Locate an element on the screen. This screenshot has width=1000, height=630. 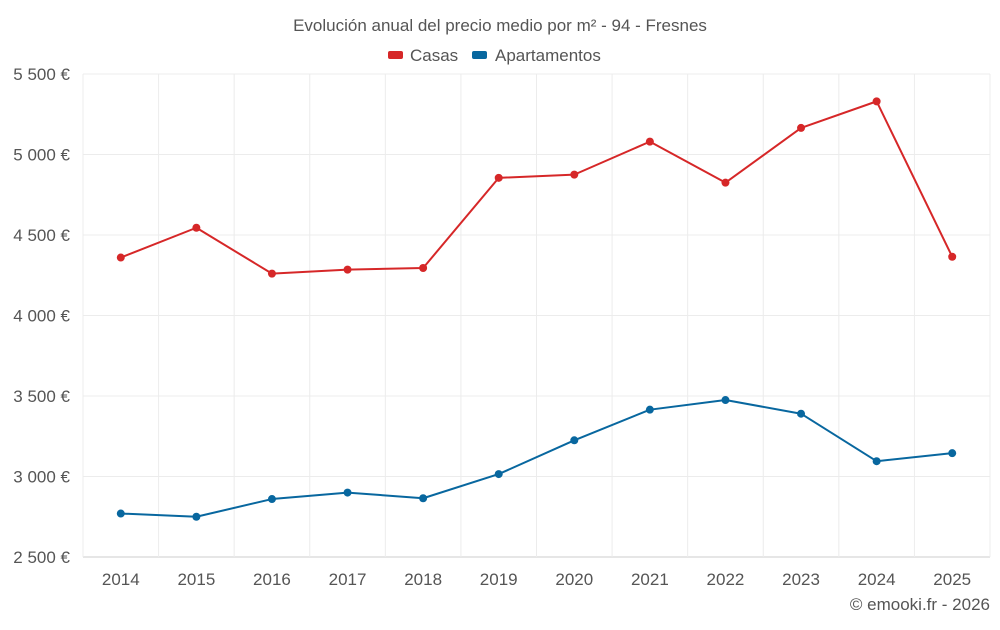
legend-item-casas: Casas is located at coordinates (423, 55).